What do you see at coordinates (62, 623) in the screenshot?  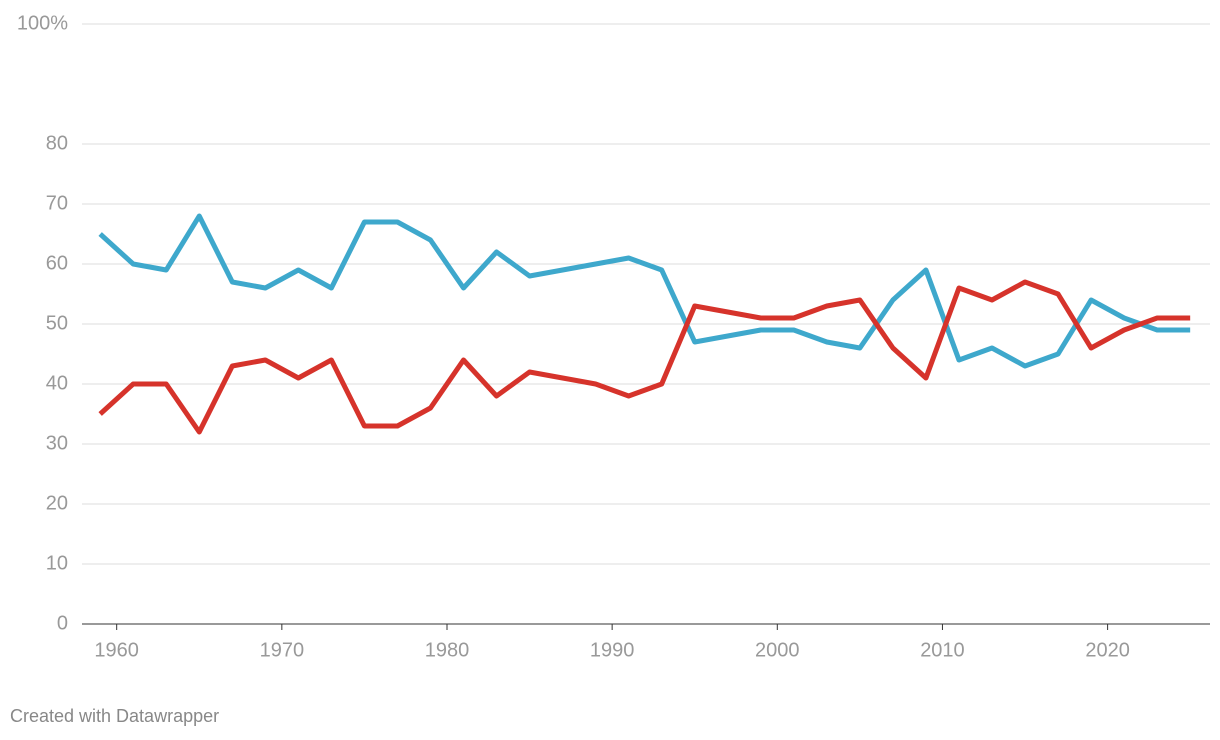 I see `y-tick-label: 0` at bounding box center [62, 623].